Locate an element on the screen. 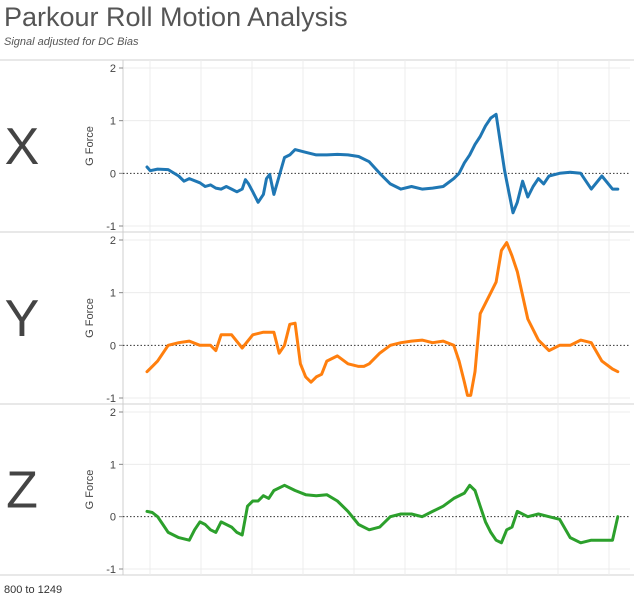 Image resolution: width=634 pixels, height=600 pixels. panel-label: X is located at coordinates (22, 147).